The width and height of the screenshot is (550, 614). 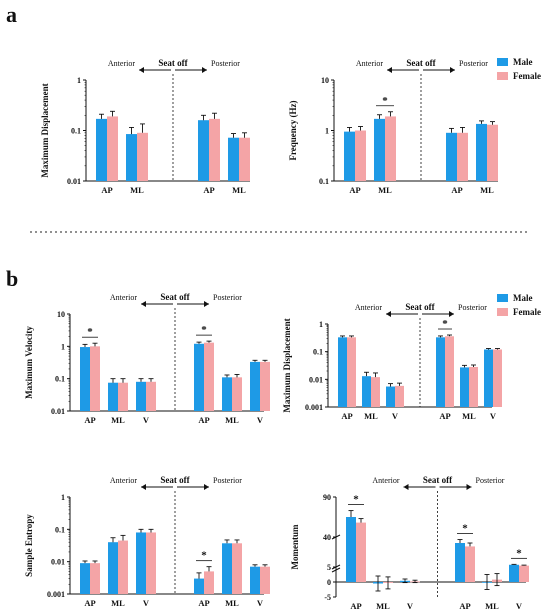 What do you see at coordinates (389, 70) in the screenshot?
I see `chart-a2-arrowhead-anterior` at bounding box center [389, 70].